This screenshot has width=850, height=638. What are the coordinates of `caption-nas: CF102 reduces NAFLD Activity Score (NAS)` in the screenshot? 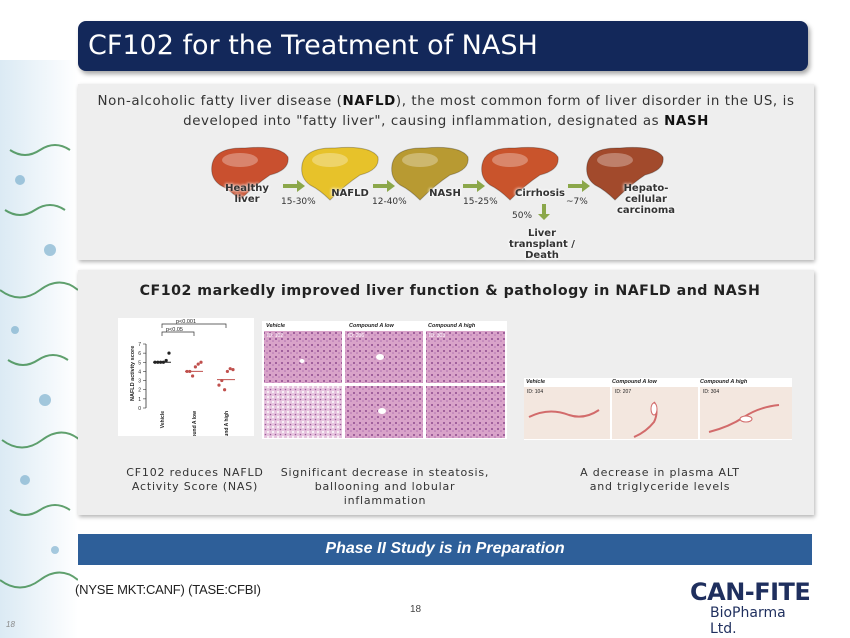 It's located at (195, 479).